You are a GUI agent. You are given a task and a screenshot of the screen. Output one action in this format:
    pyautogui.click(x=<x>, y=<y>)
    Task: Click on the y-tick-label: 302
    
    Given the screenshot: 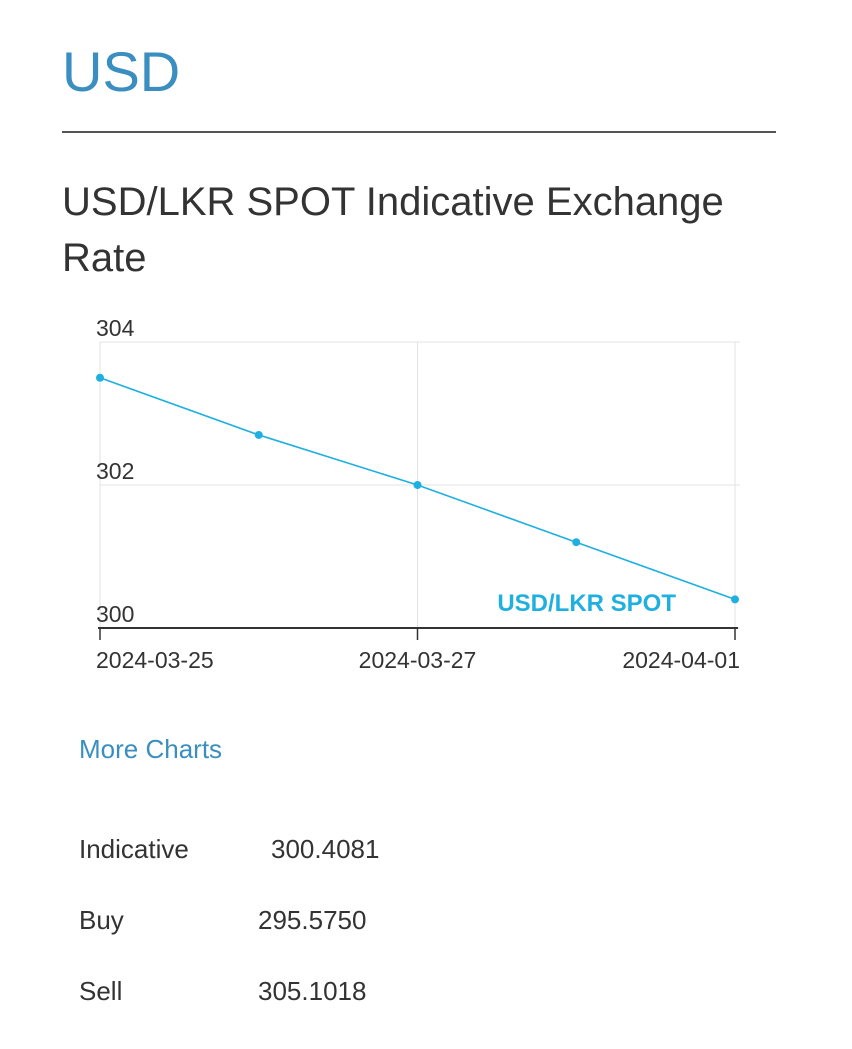 What is the action you would take?
    pyautogui.click(x=115, y=471)
    